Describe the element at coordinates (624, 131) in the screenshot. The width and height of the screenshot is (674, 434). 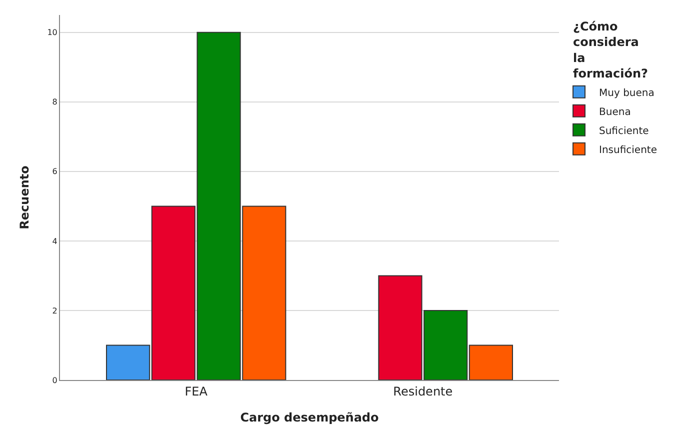
I see `legend-label: Suficiente` at that location.